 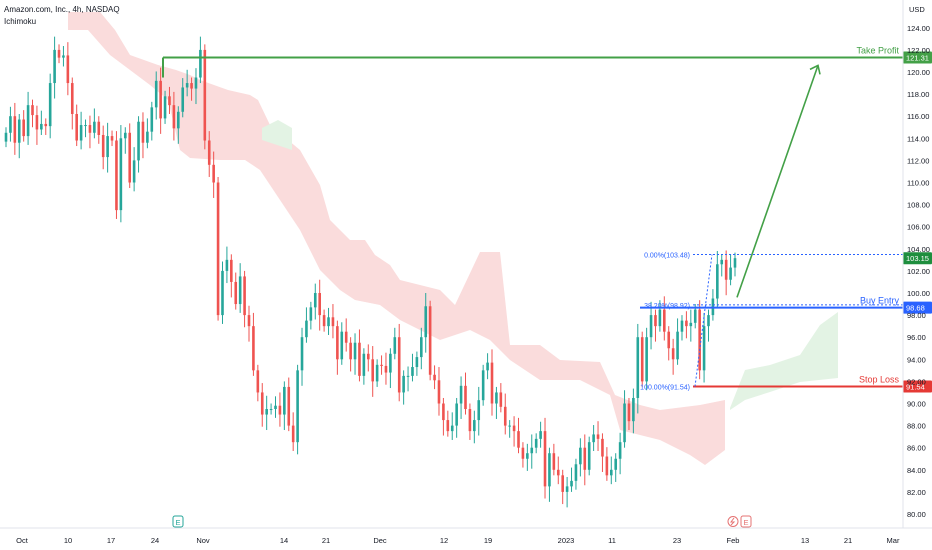 What do you see at coordinates (916, 492) in the screenshot?
I see `price-tick-label: 82.00` at bounding box center [916, 492].